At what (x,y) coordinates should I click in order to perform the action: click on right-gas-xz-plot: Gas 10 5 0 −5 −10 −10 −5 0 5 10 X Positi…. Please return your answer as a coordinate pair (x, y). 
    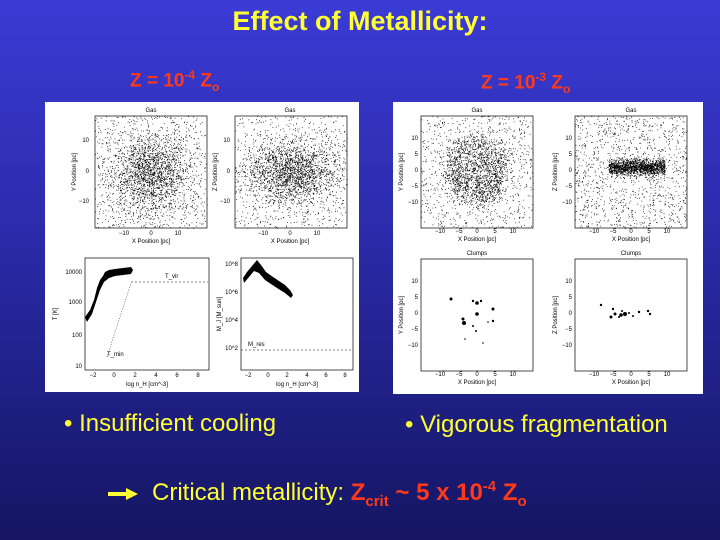
    Looking at the image, I should click on (620, 175).